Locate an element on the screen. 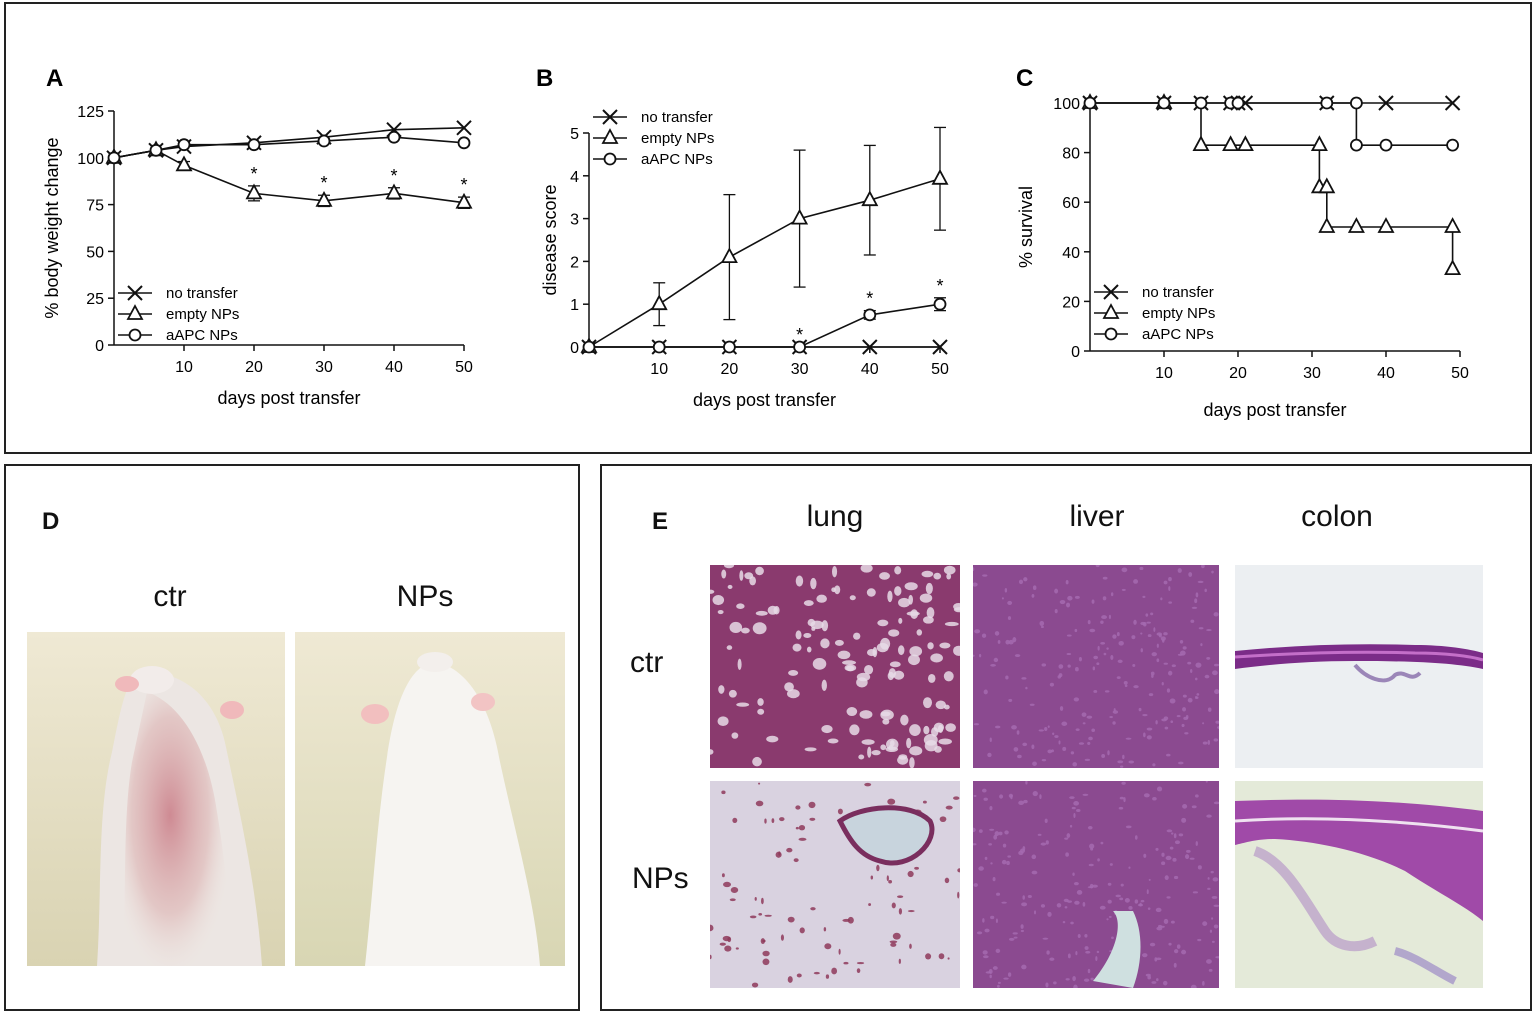 This screenshot has height=1013, width=1536. chart-c-legend-label: empty NPs is located at coordinates (1178, 313).